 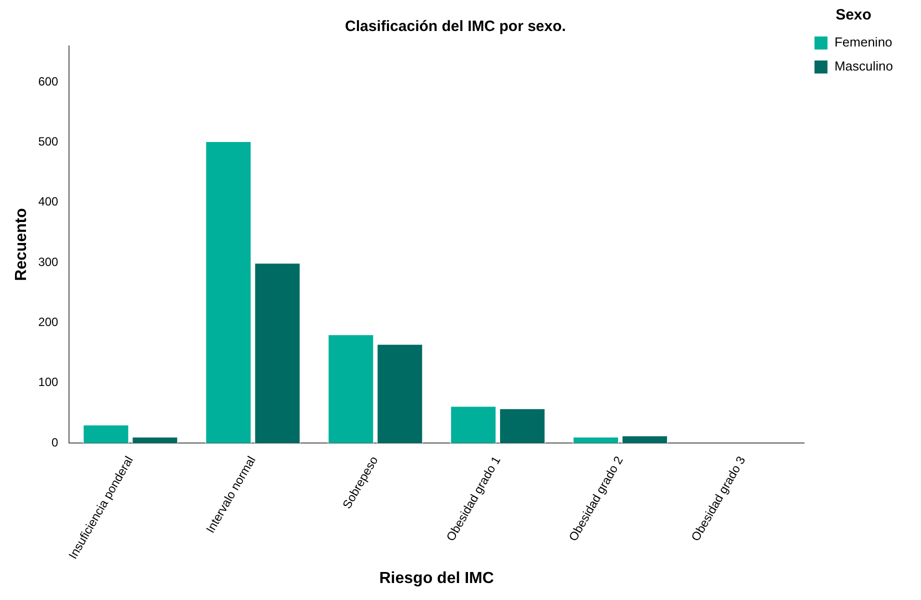 What do you see at coordinates (48, 81) in the screenshot?
I see `y-tick-label: 600` at bounding box center [48, 81].